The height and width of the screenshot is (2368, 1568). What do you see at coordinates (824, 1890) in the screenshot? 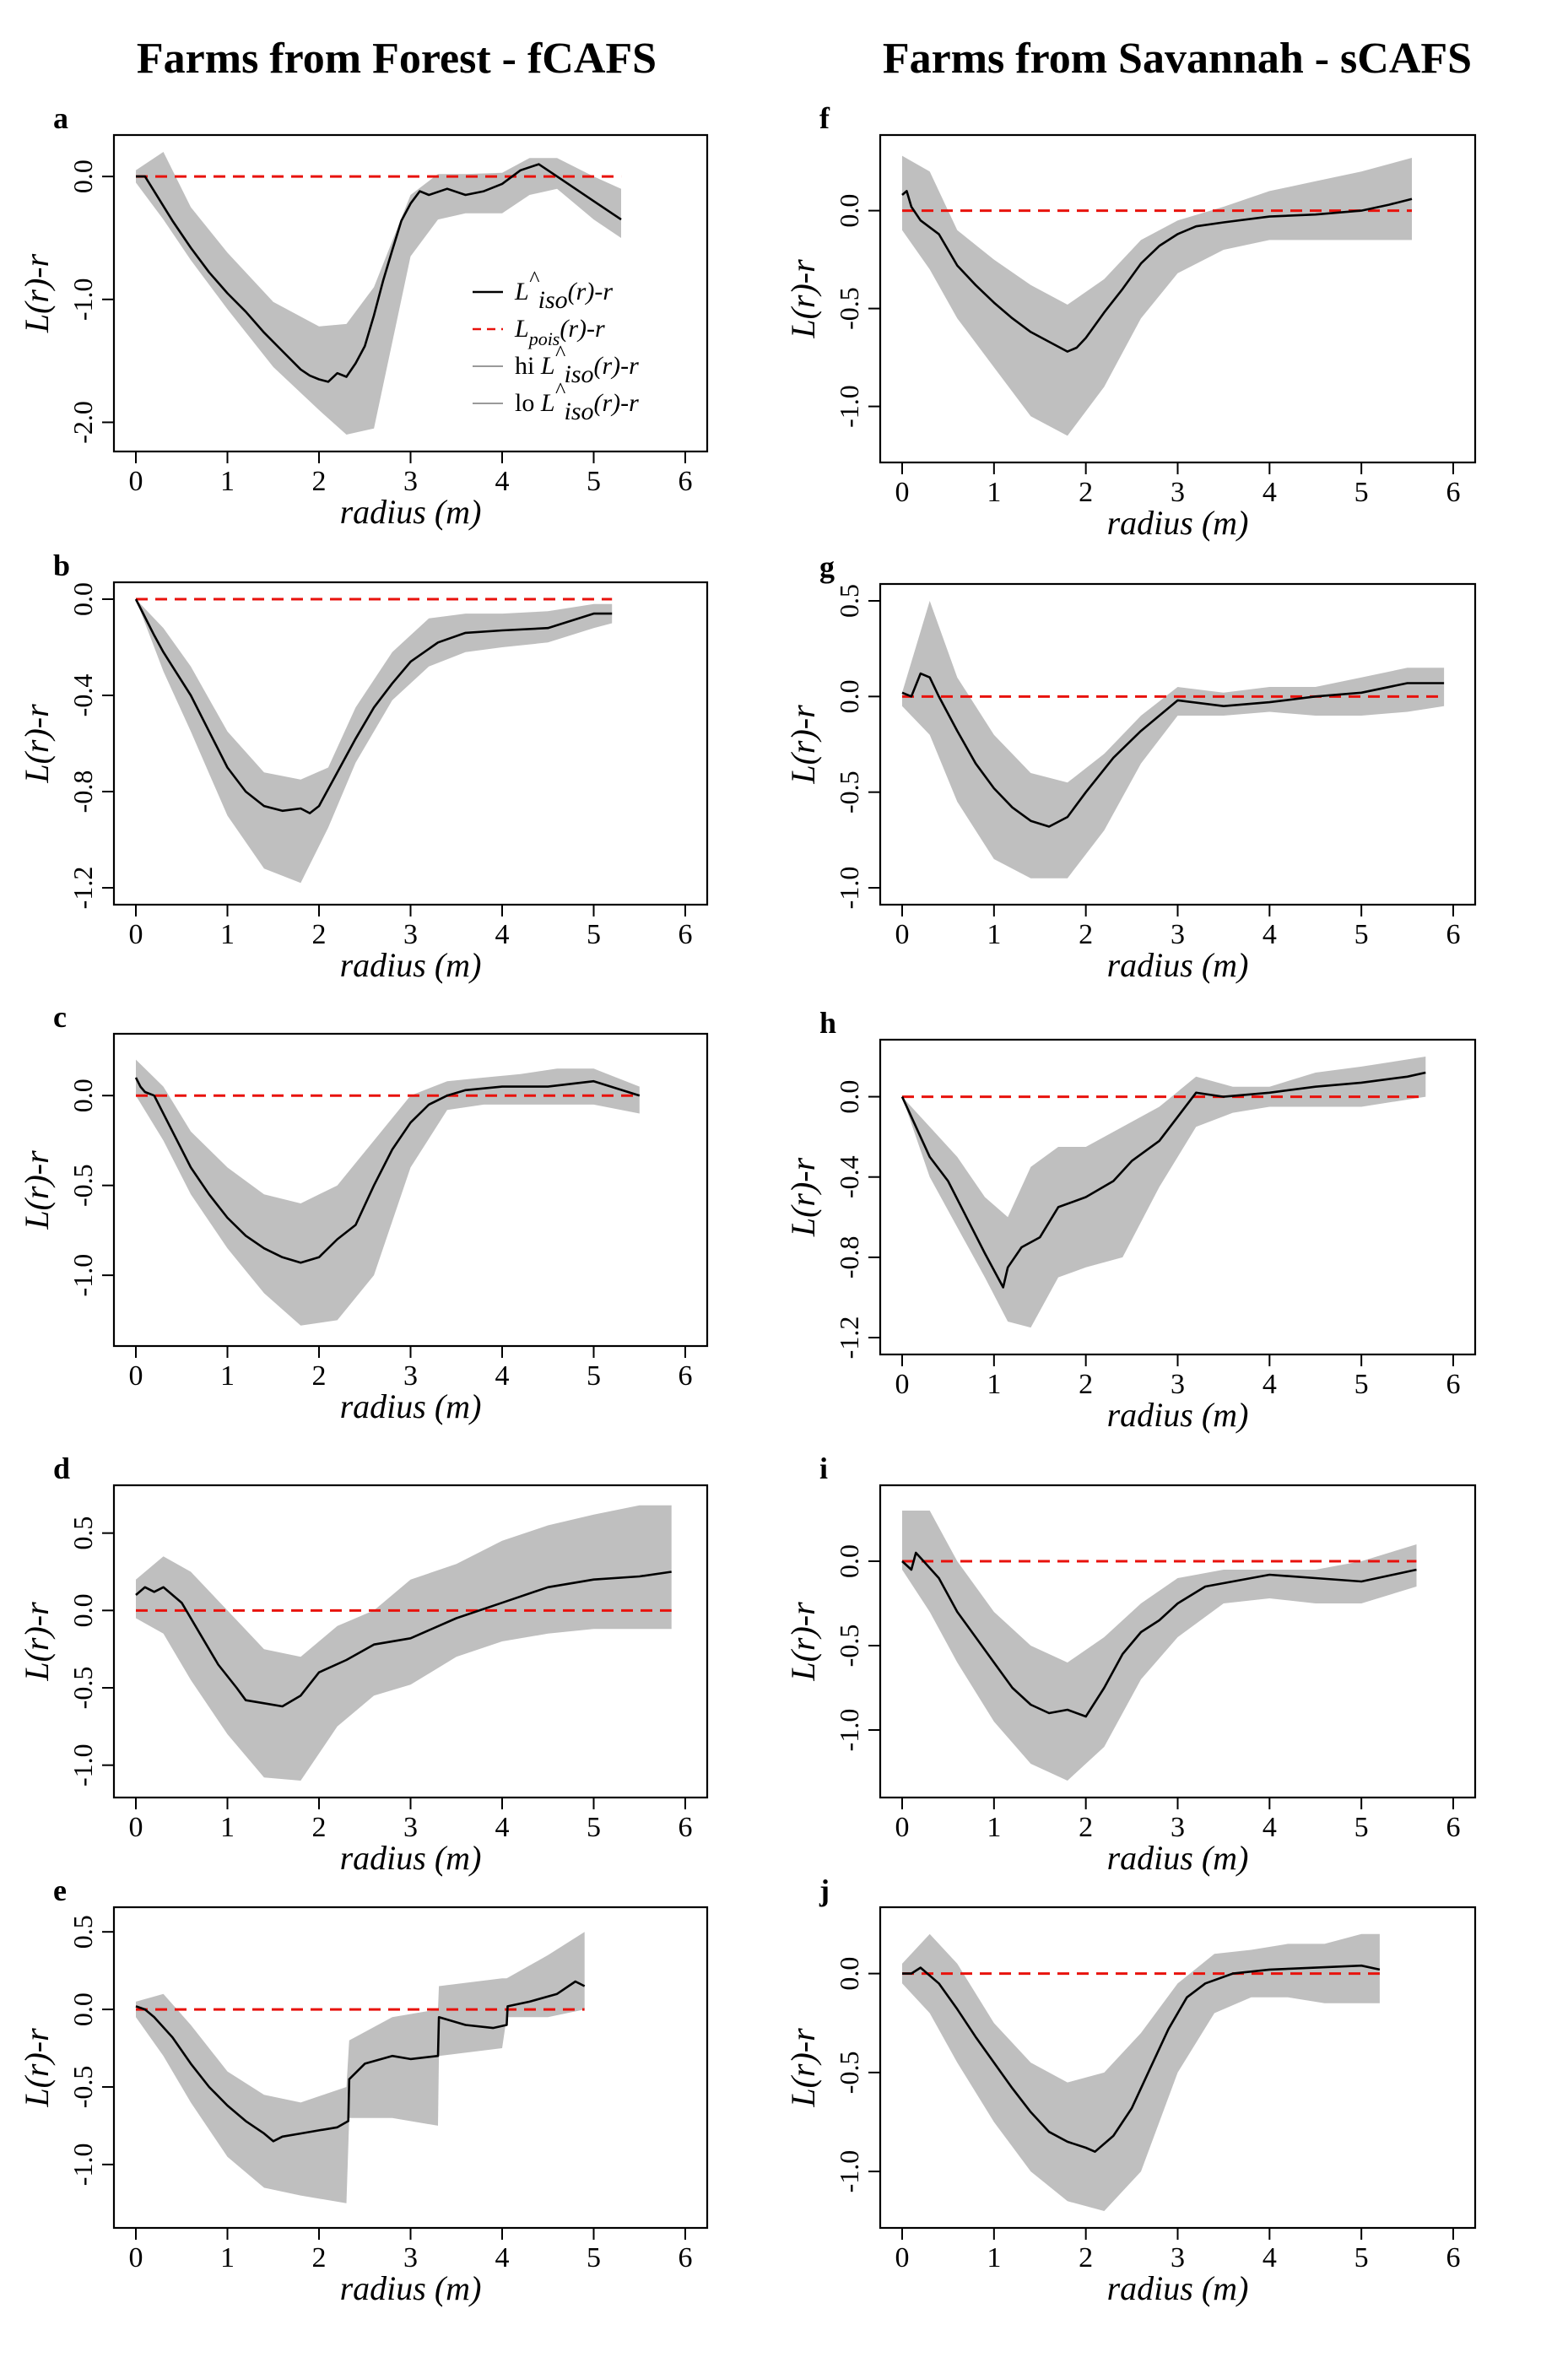
I see `panel-label: j` at bounding box center [824, 1890].